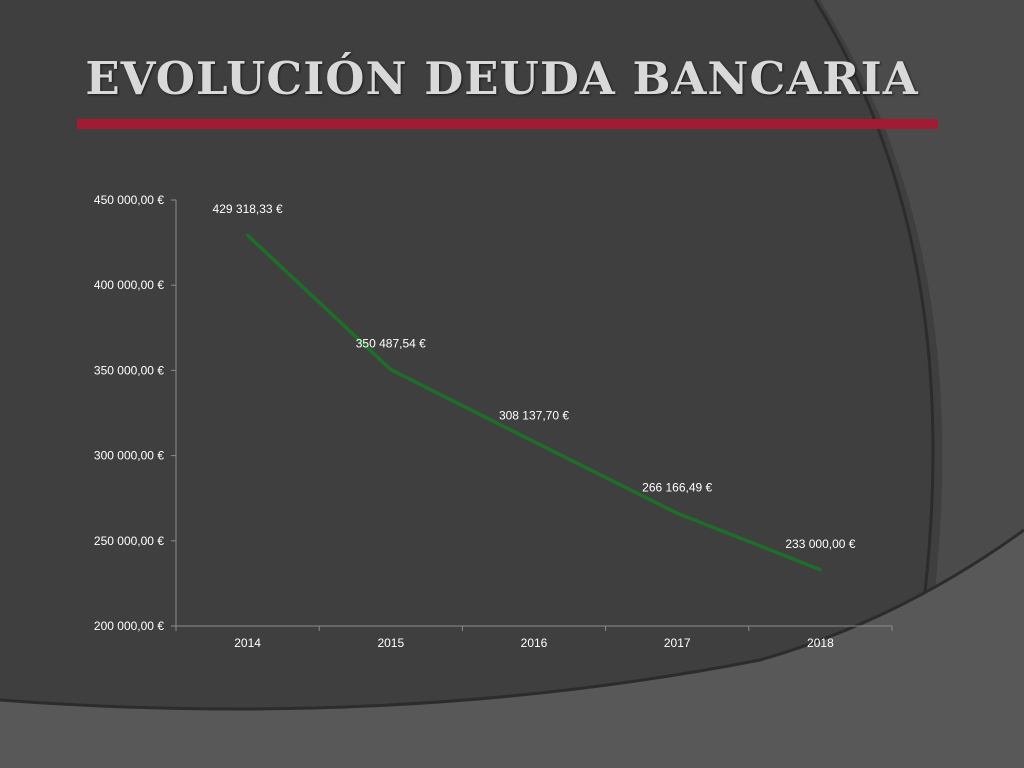  What do you see at coordinates (129, 626) in the screenshot?
I see `y-tick-label: 200 000,00 €` at bounding box center [129, 626].